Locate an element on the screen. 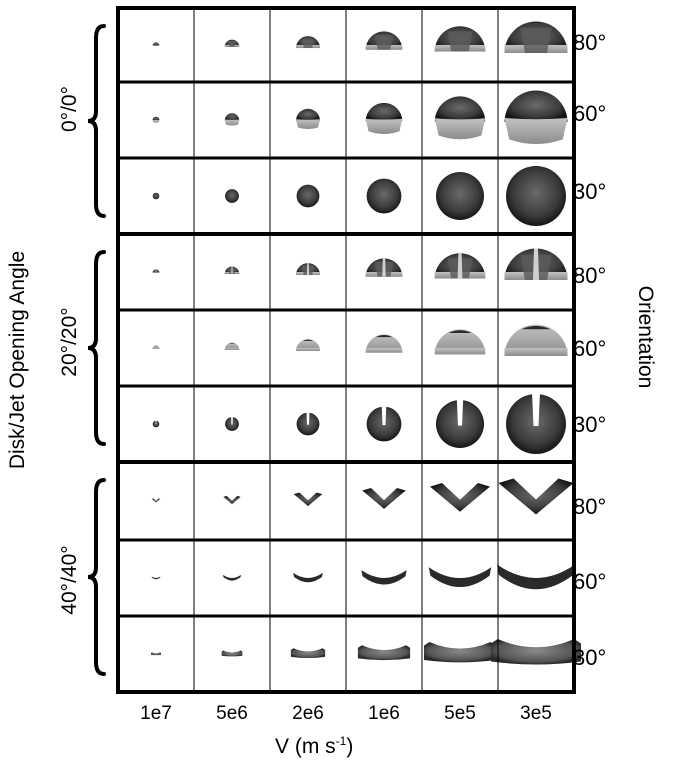 The height and width of the screenshot is (764, 681). cell-g0-r1-c5 is located at coordinates (536, 117).